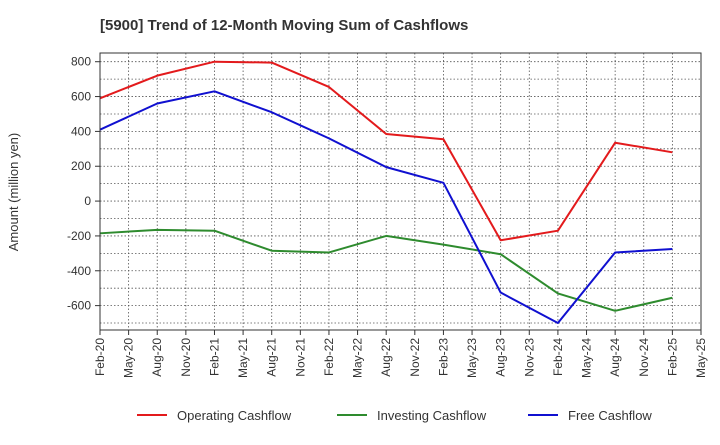  What do you see at coordinates (100, 357) in the screenshot?
I see `x-tick-label: Feb-20` at bounding box center [100, 357].